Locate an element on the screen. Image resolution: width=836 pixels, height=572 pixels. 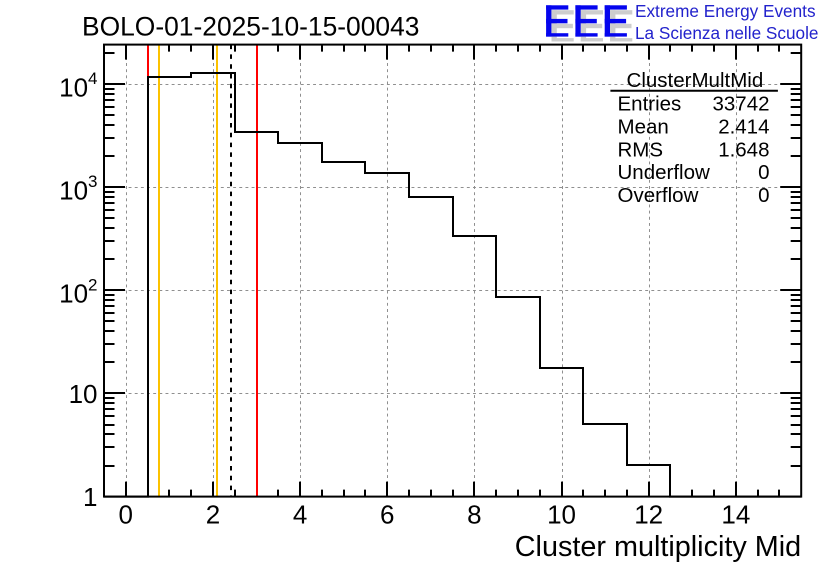
svg-text: Cluster multiplicity Mid is located at coordinates (658, 547).